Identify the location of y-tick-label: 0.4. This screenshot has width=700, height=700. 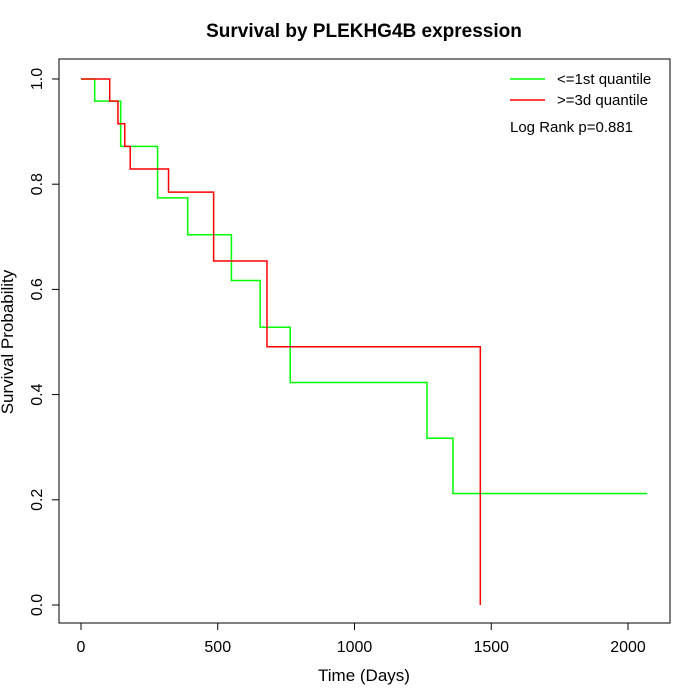
(37, 394).